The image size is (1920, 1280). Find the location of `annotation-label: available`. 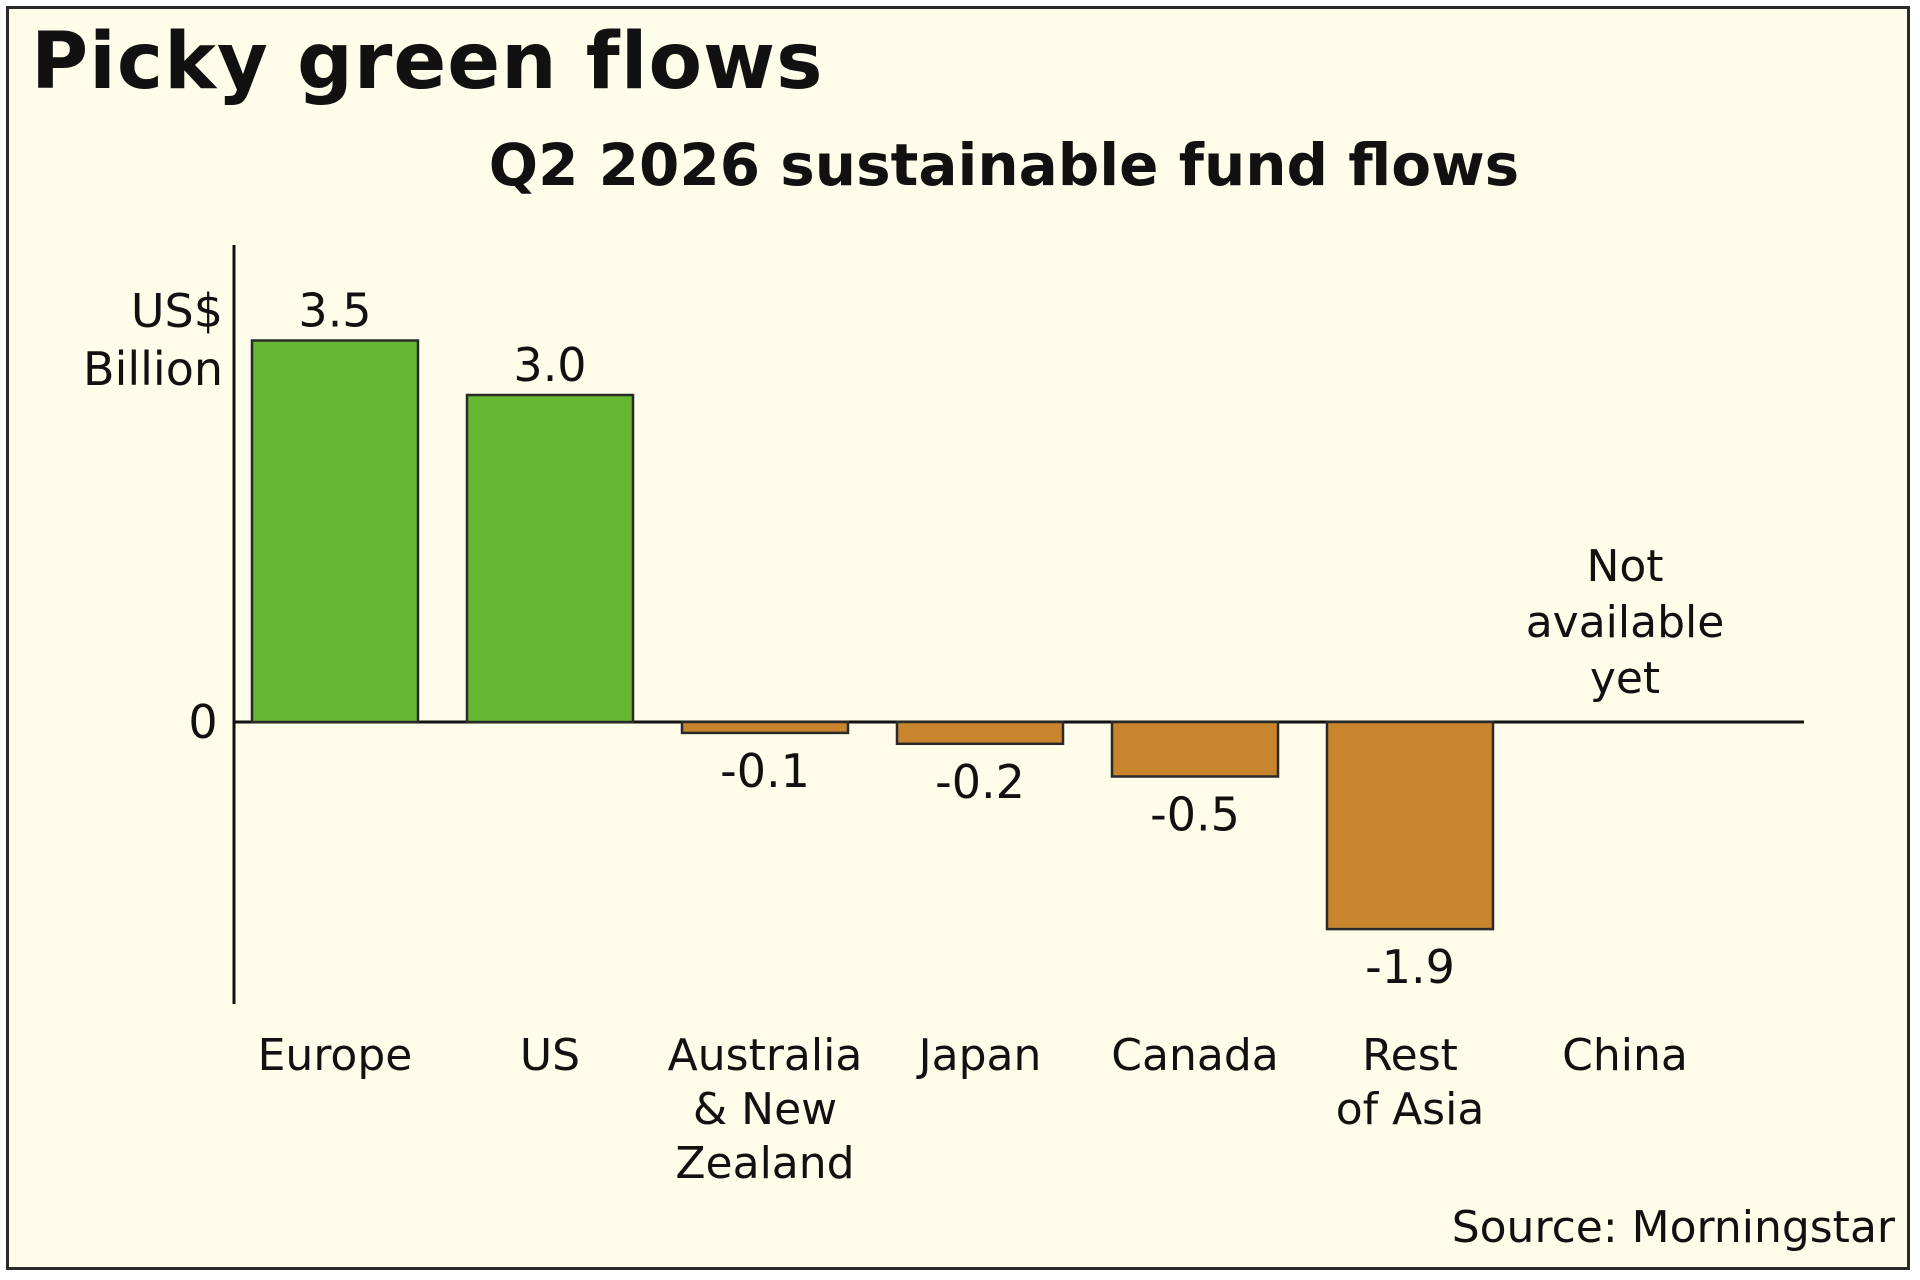

annotation-label: available is located at coordinates (1625, 622).